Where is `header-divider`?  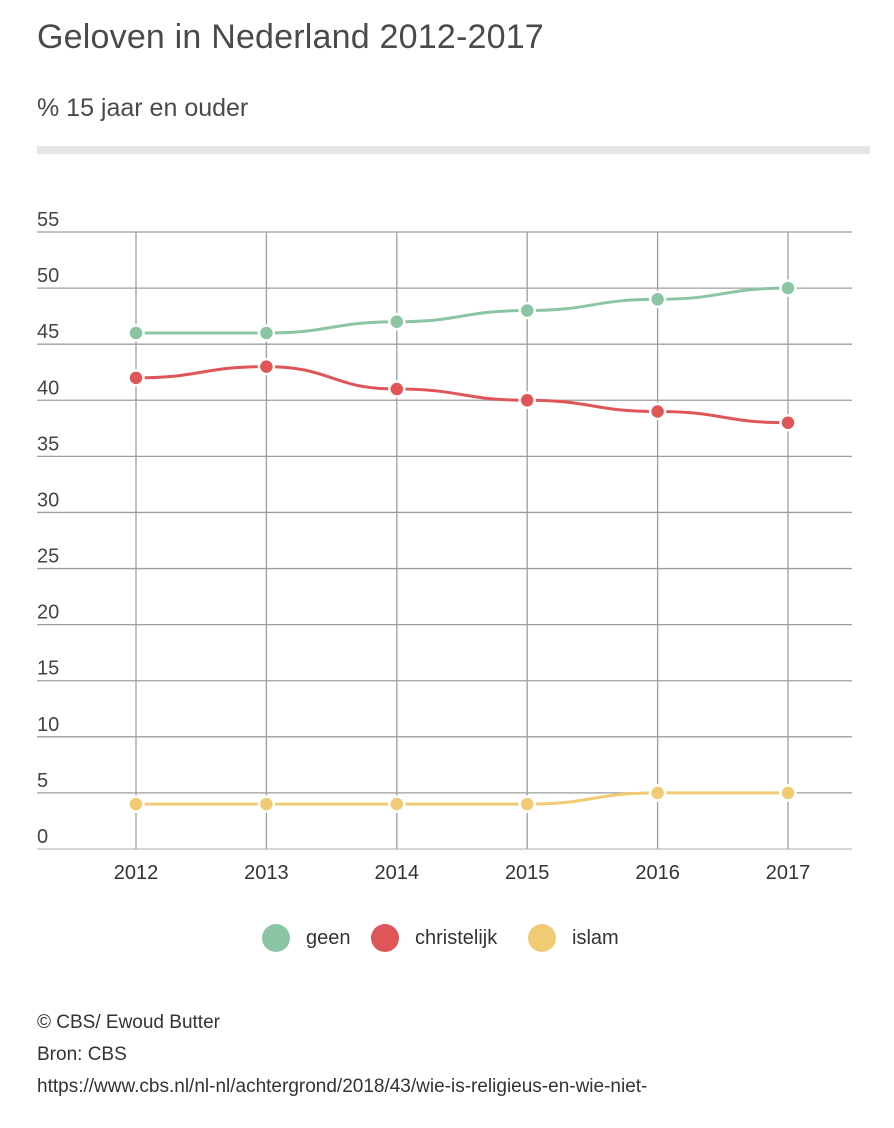
header-divider is located at coordinates (453, 150).